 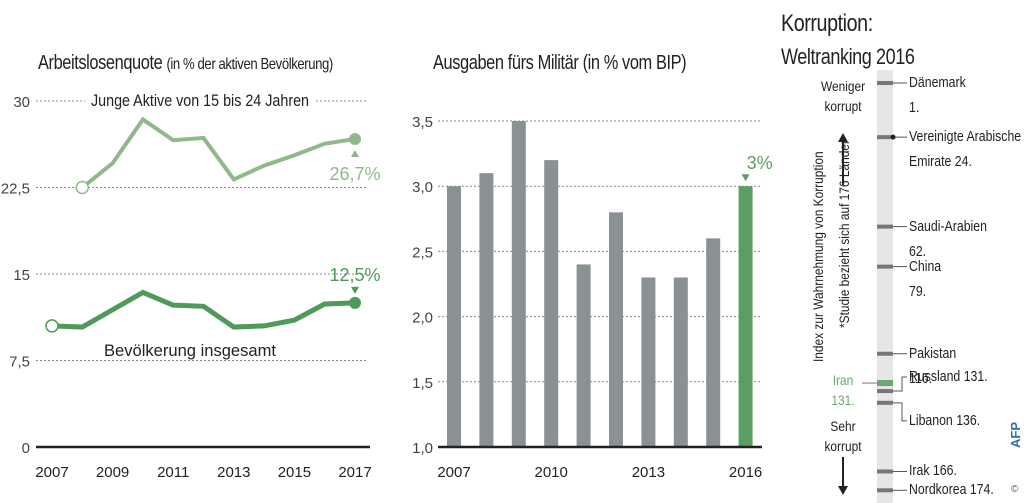 I want to click on y-tick-label: 15, so click(x=21, y=275).